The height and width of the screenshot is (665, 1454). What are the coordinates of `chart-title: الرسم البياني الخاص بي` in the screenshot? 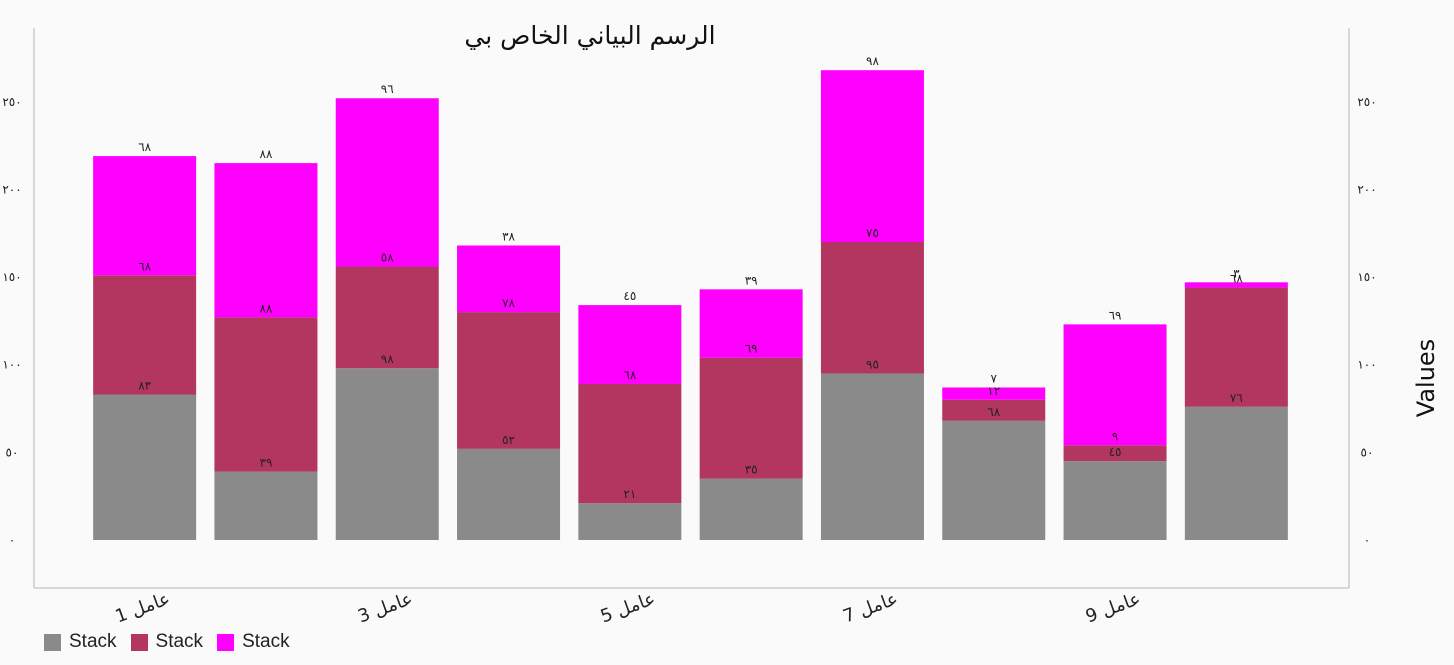 It's located at (589, 36).